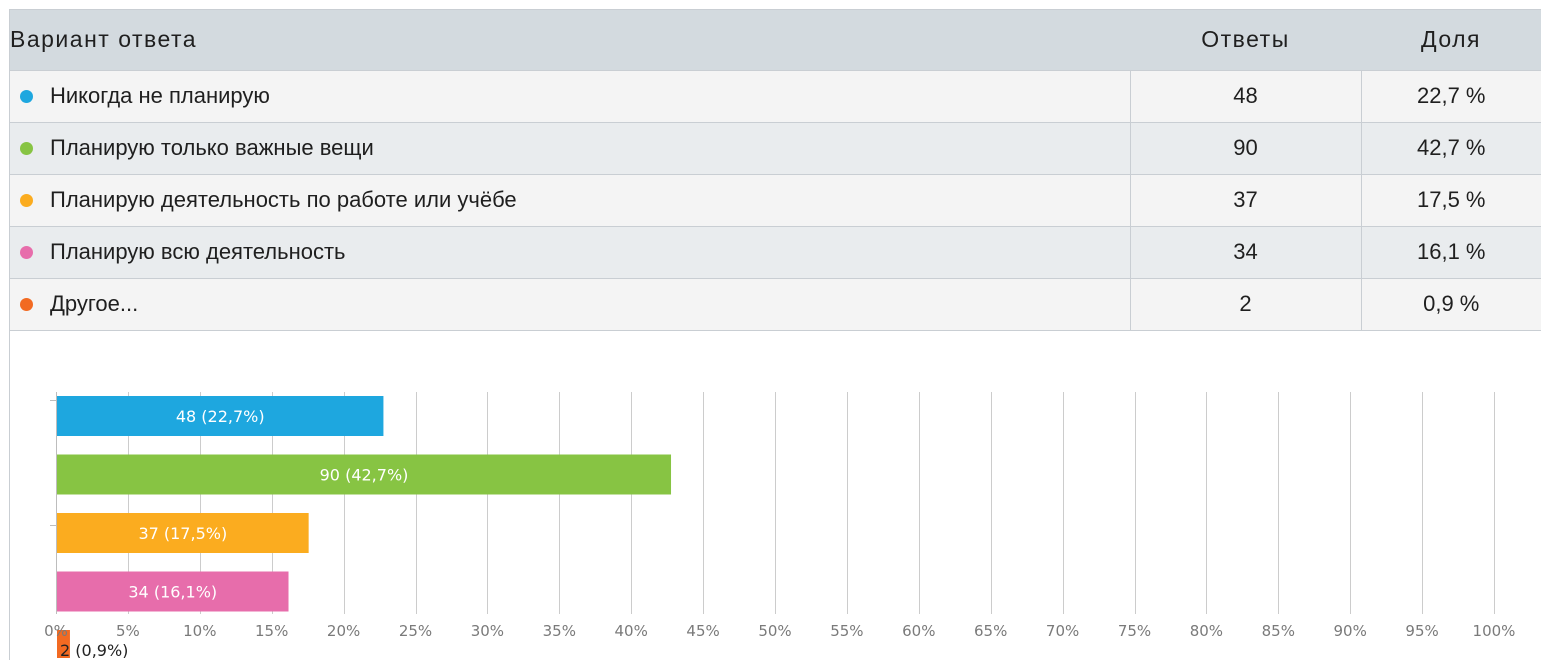 The width and height of the screenshot is (1541, 660). Describe the element at coordinates (199, 631) in the screenshot. I see `x-tick-label: 10%` at that location.